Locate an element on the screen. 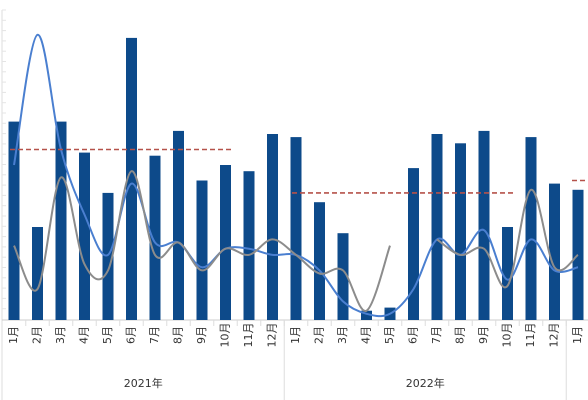 The height and width of the screenshot is (400, 588). year-label: 2022年 is located at coordinates (425, 383).